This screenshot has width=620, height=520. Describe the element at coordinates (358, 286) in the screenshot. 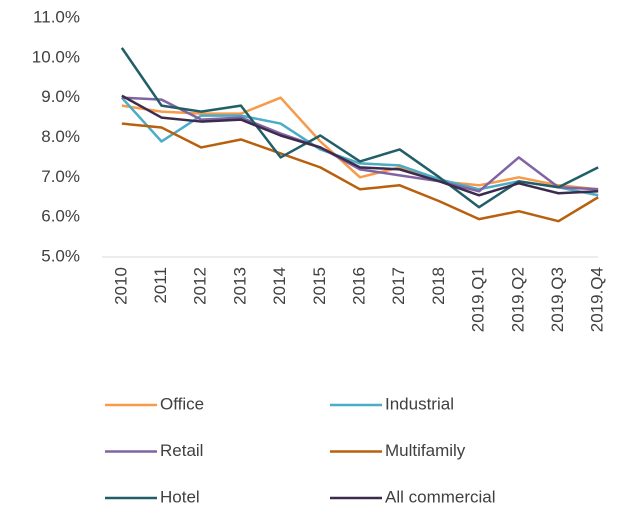

I see `x-tick-label: 2016` at that location.